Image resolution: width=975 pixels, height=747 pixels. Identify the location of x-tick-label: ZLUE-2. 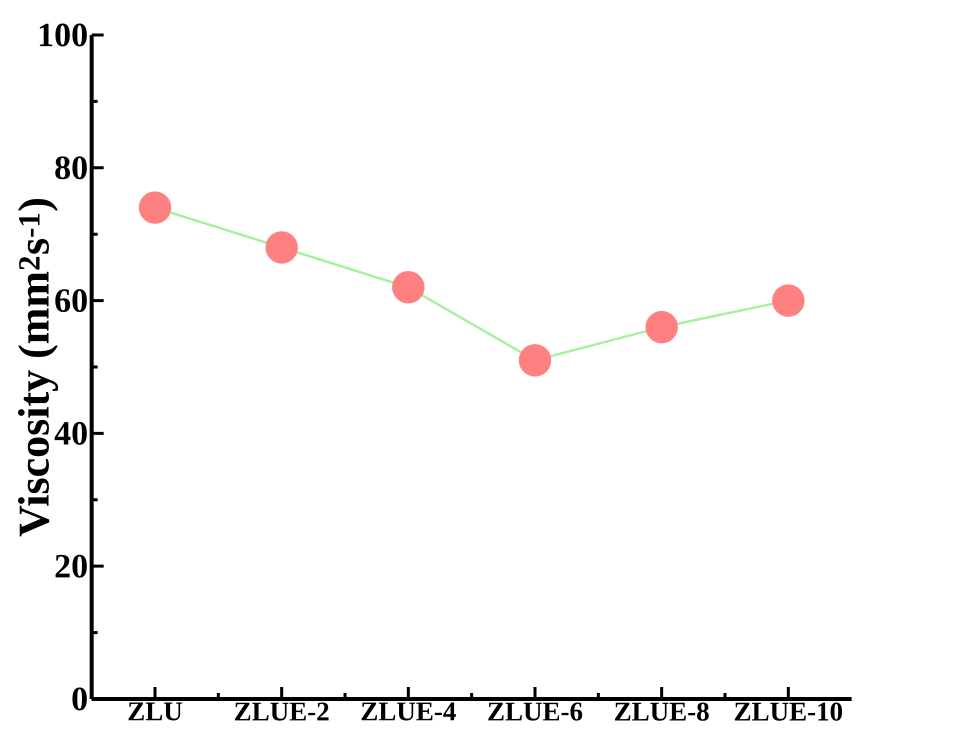
(281, 711).